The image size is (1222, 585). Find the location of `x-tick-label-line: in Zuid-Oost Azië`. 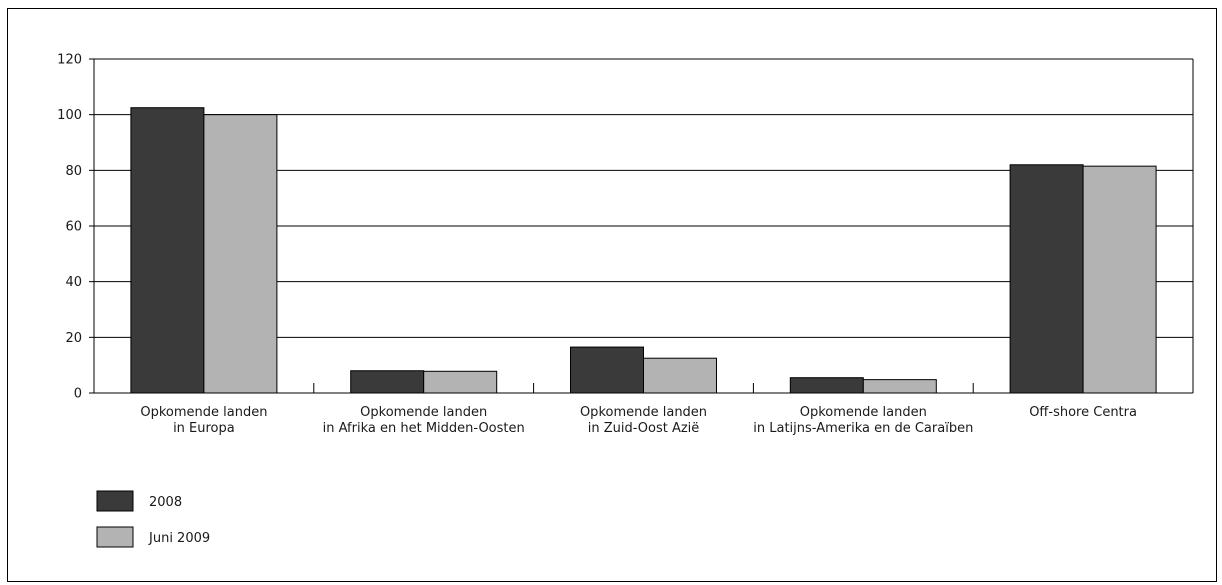

x-tick-label-line: in Zuid-Oost Azië is located at coordinates (644, 428).